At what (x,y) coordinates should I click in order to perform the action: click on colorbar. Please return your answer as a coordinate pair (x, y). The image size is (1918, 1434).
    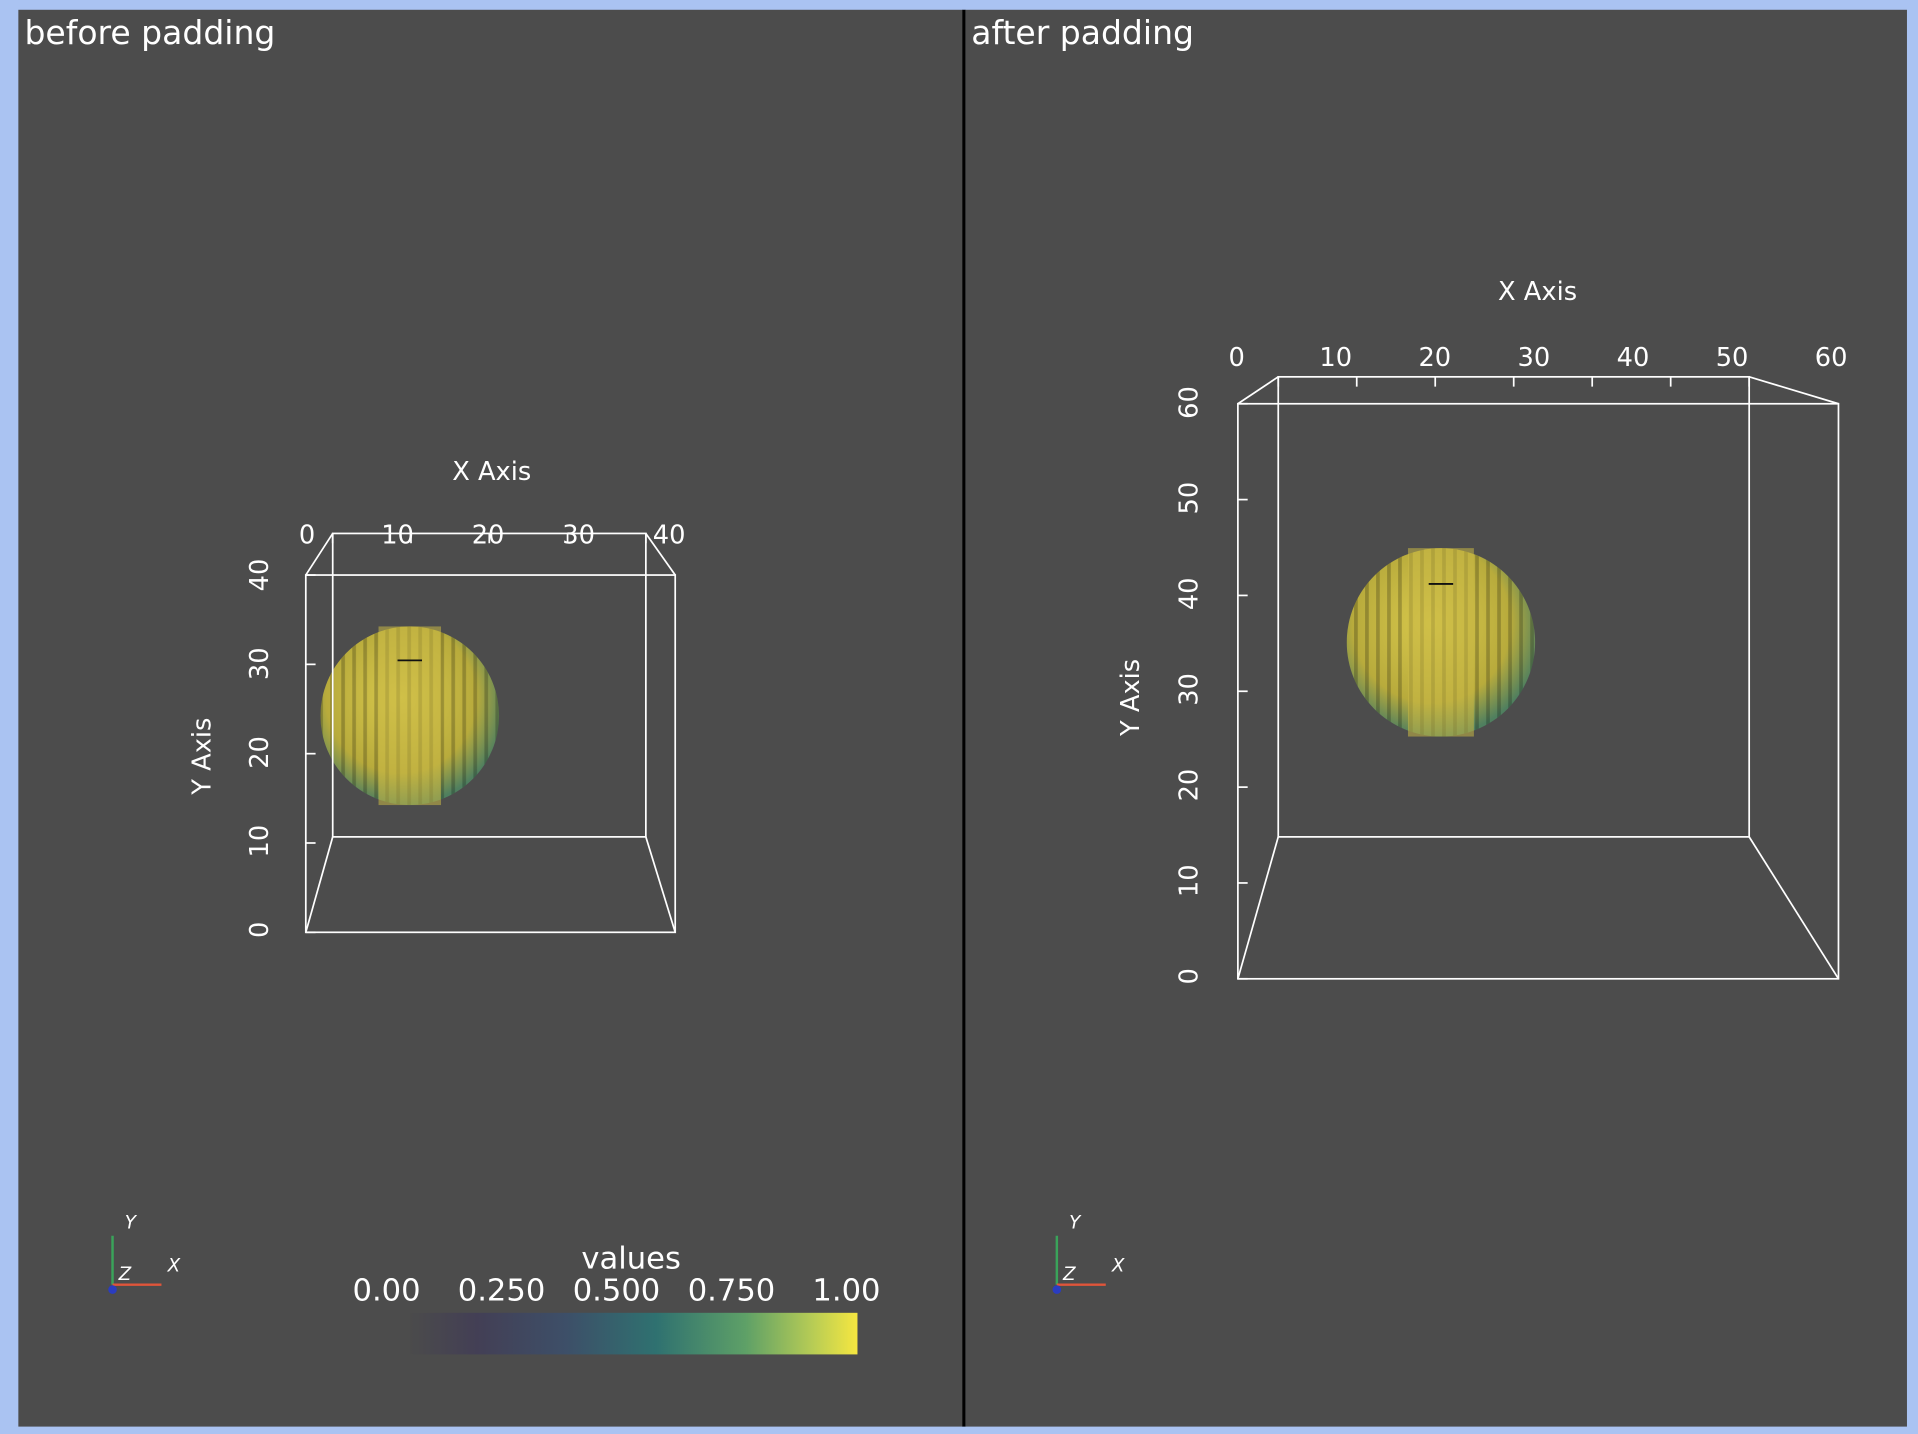
    Looking at the image, I should click on (633, 1333).